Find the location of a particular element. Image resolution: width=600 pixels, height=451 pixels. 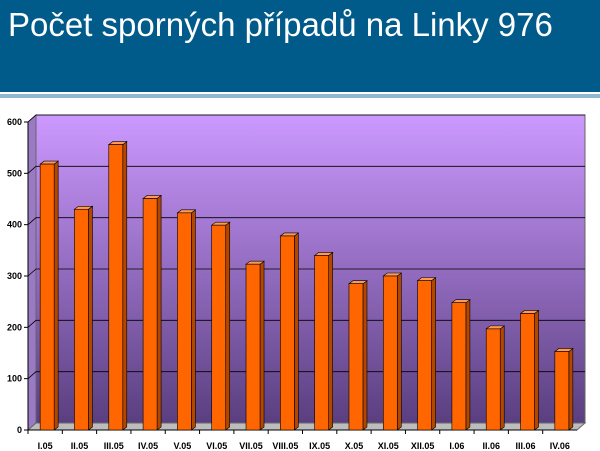

x-tick-label: VII.05 is located at coordinates (251, 446).